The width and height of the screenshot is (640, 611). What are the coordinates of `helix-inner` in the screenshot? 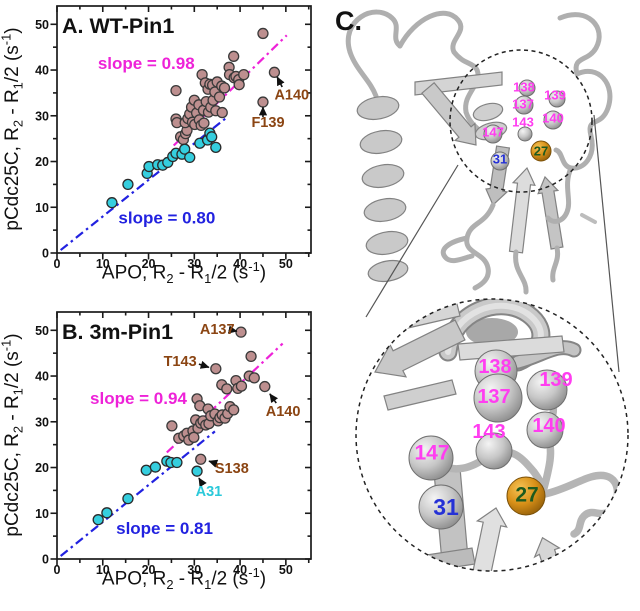 It's located at (492, 332).